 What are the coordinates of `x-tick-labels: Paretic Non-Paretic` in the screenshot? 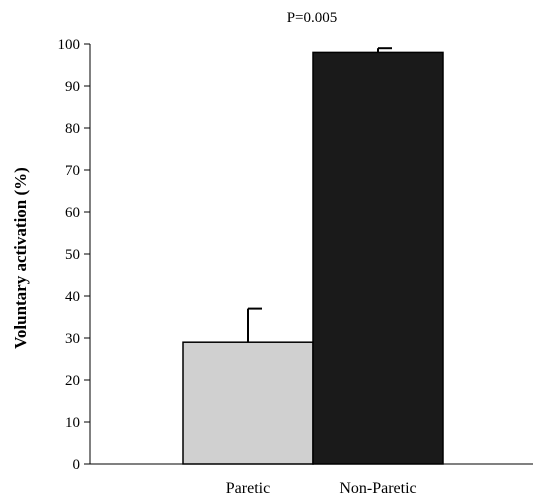 It's located at (321, 488).